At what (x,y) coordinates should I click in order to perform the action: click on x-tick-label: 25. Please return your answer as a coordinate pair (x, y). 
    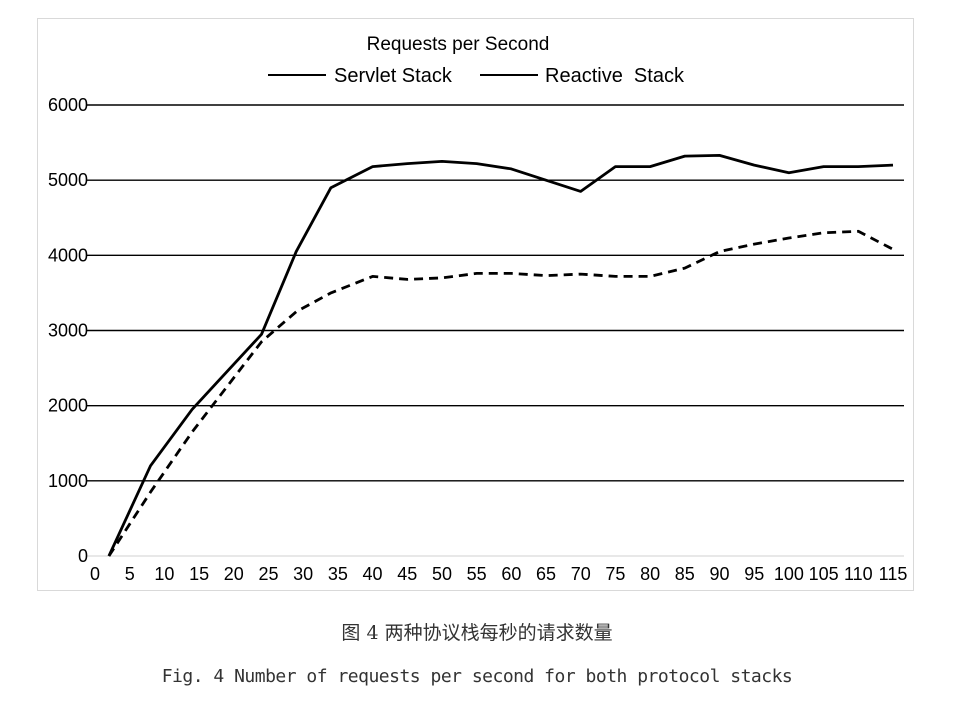
    Looking at the image, I should click on (268, 574).